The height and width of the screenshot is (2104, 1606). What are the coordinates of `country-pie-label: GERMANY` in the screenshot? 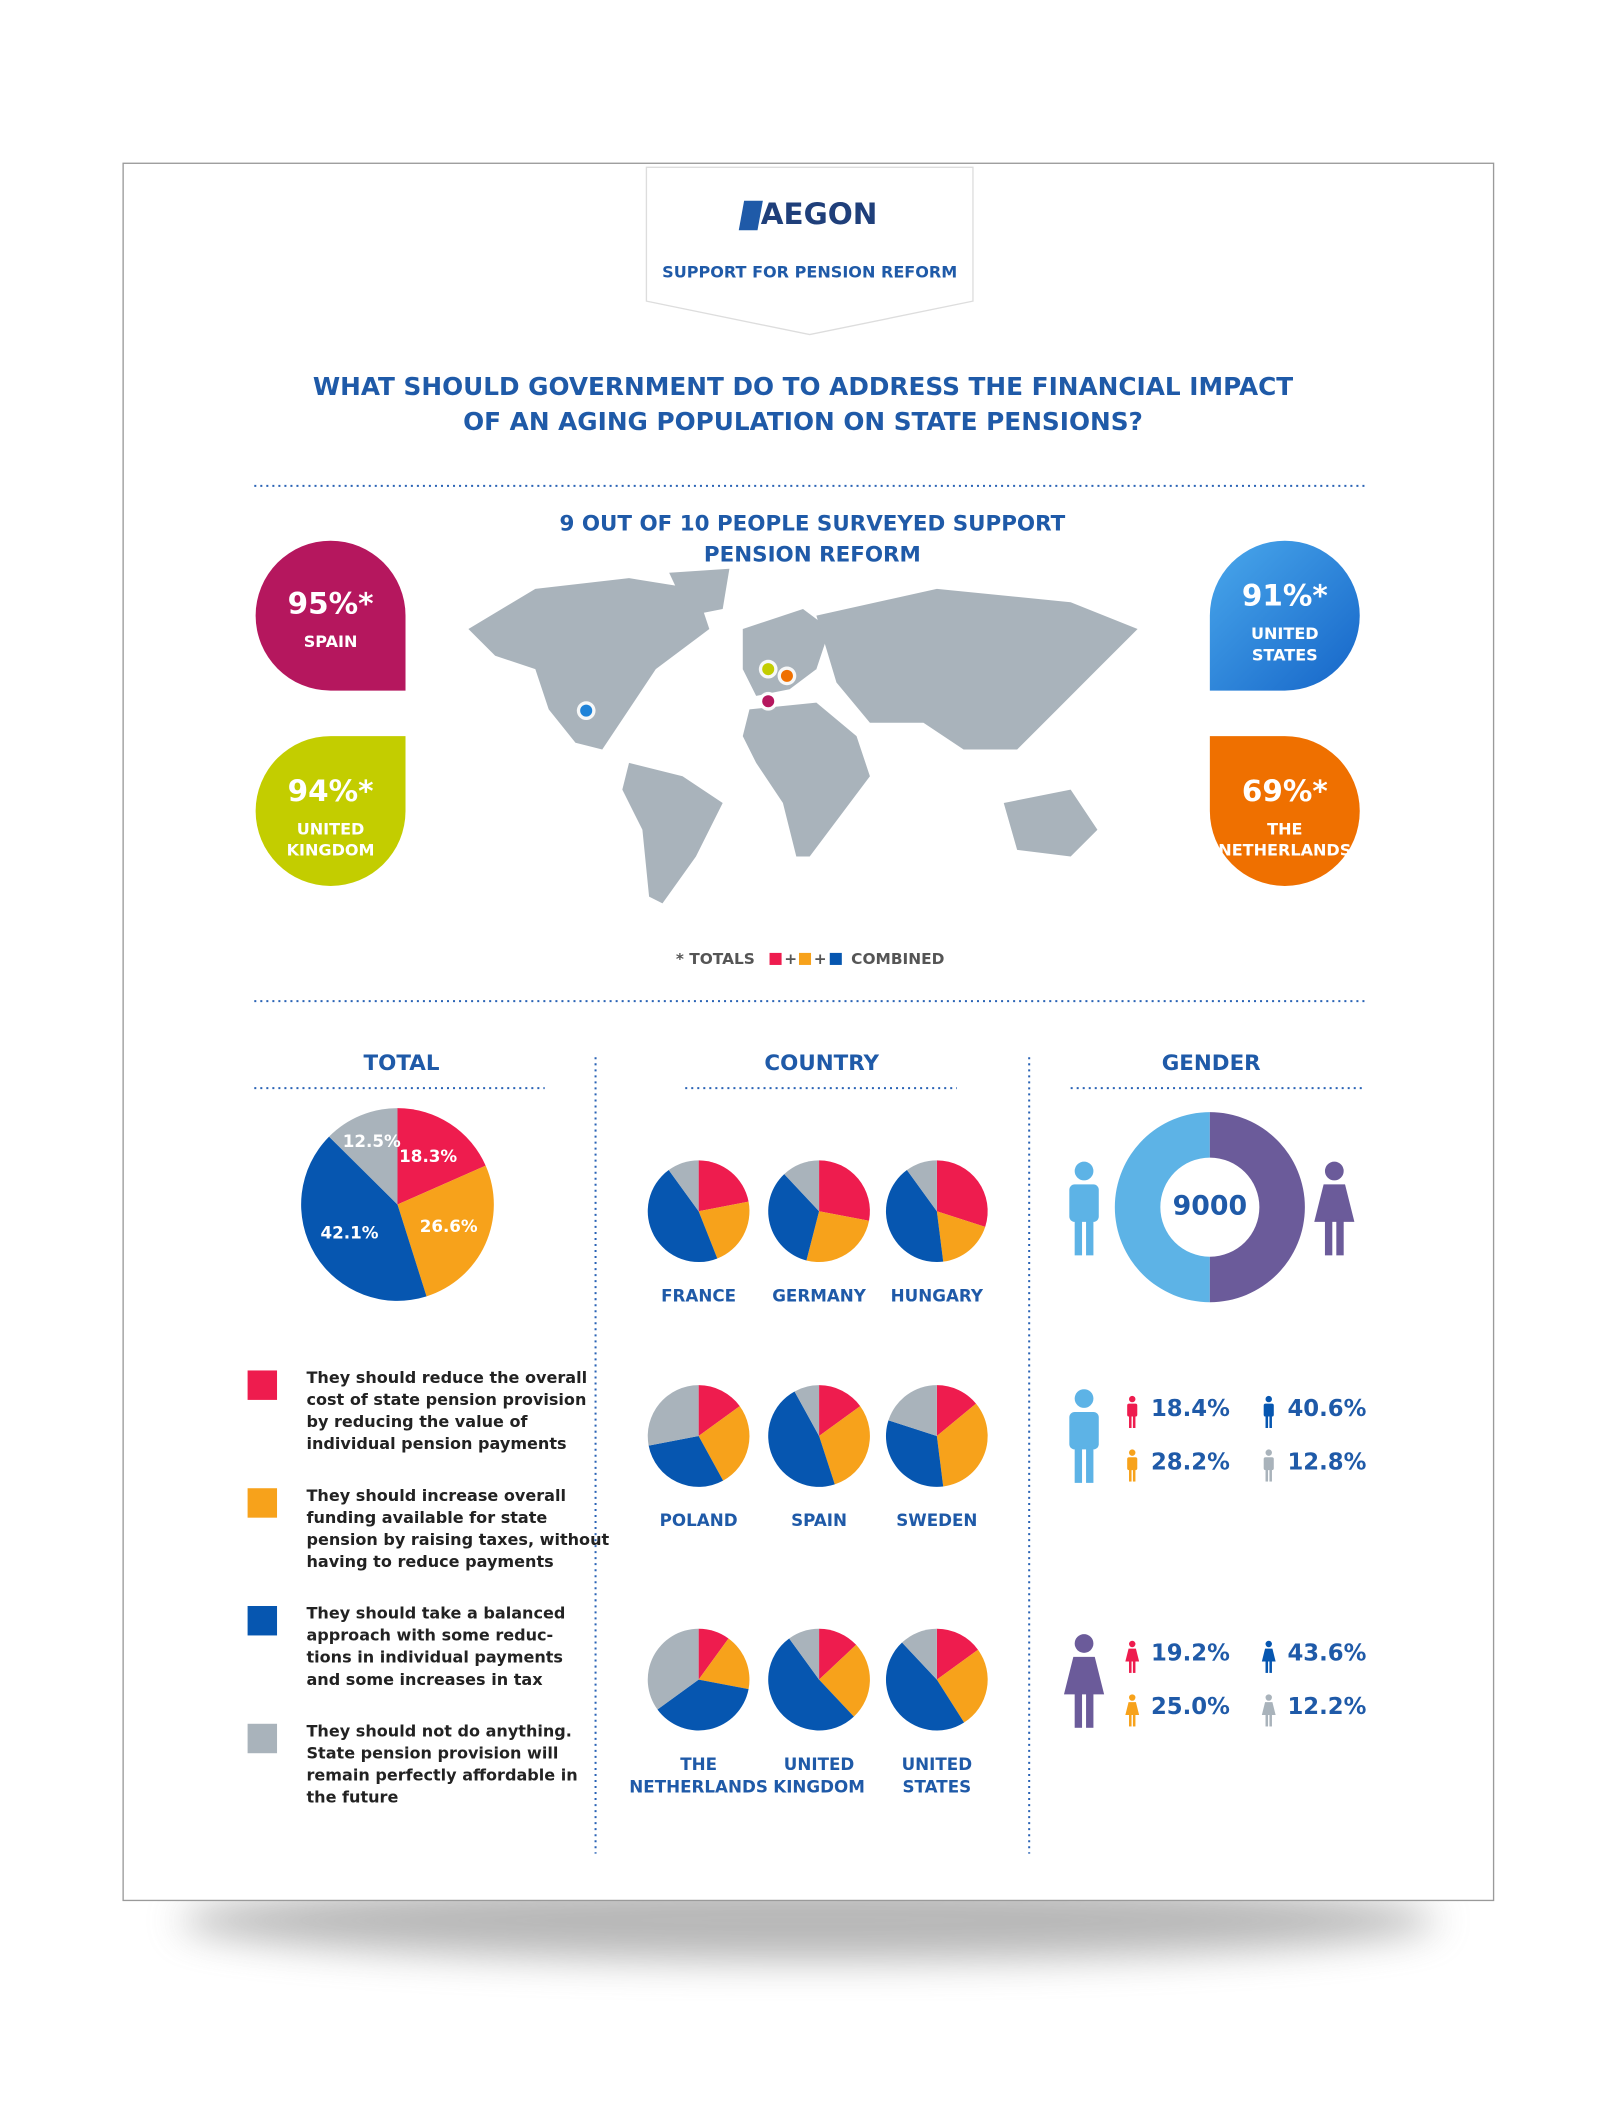 It's located at (819, 1295).